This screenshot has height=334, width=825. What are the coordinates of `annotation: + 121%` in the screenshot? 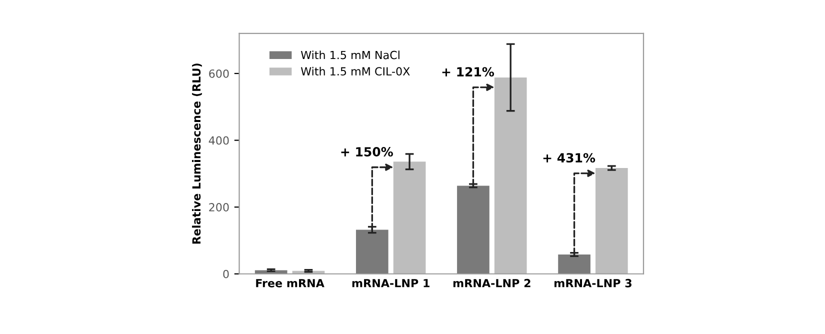 It's located at (468, 72).